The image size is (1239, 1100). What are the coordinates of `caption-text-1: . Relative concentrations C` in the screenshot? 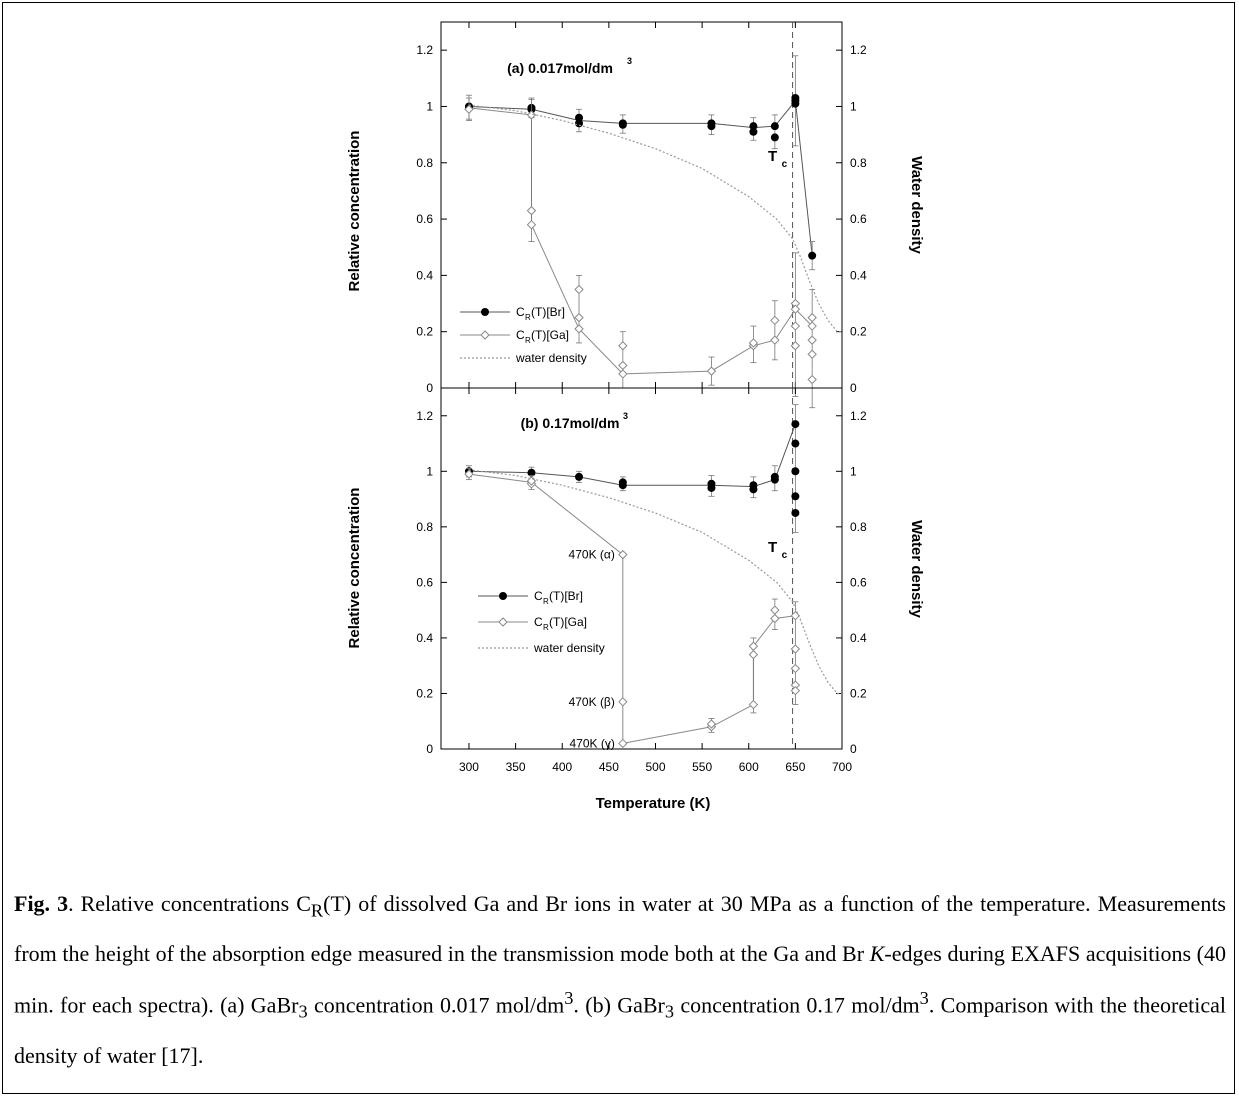 It's located at (189, 903).